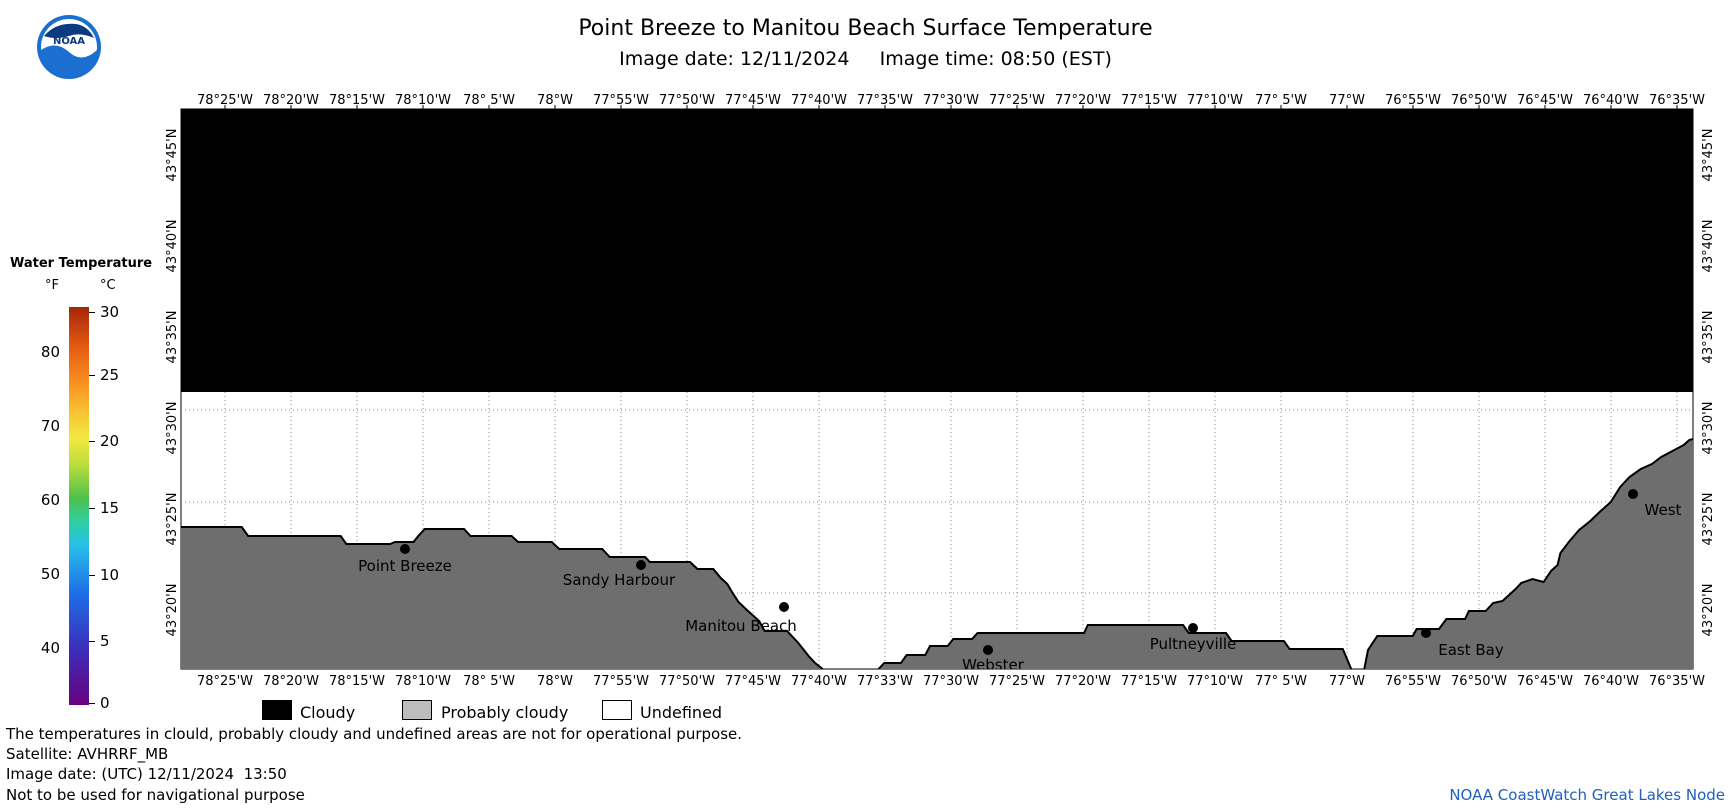 The width and height of the screenshot is (1731, 808). I want to click on celsius-tick-label: 20, so click(110, 441).